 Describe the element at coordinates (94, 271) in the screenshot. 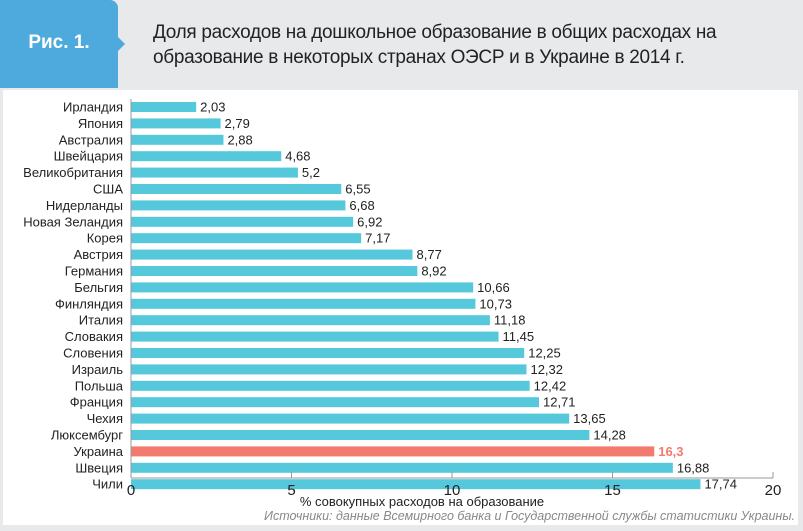

I see `category-label: Германия` at that location.